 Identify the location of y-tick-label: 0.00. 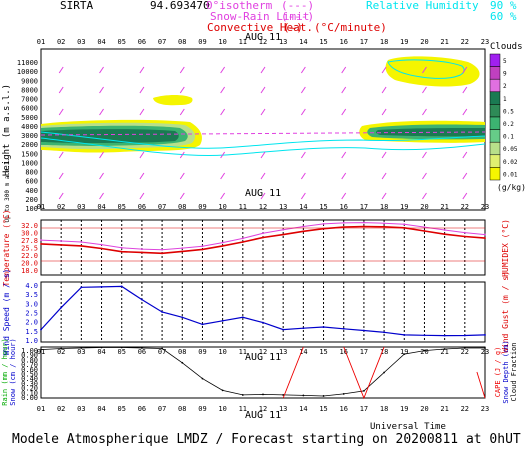
(29, 398).